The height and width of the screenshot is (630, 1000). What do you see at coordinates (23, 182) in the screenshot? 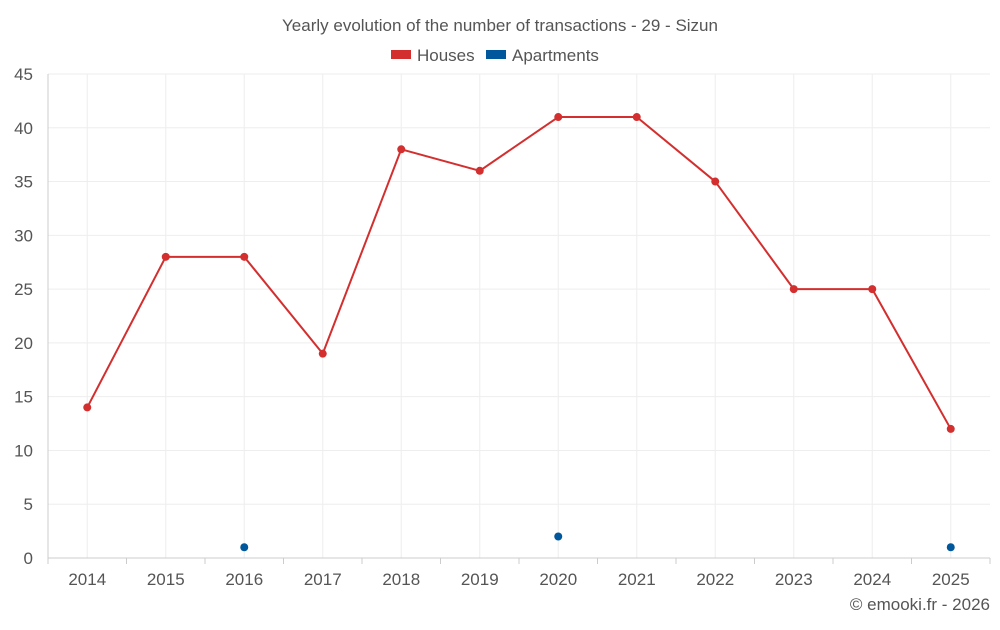
I see `y-tick-label: 35` at bounding box center [23, 182].